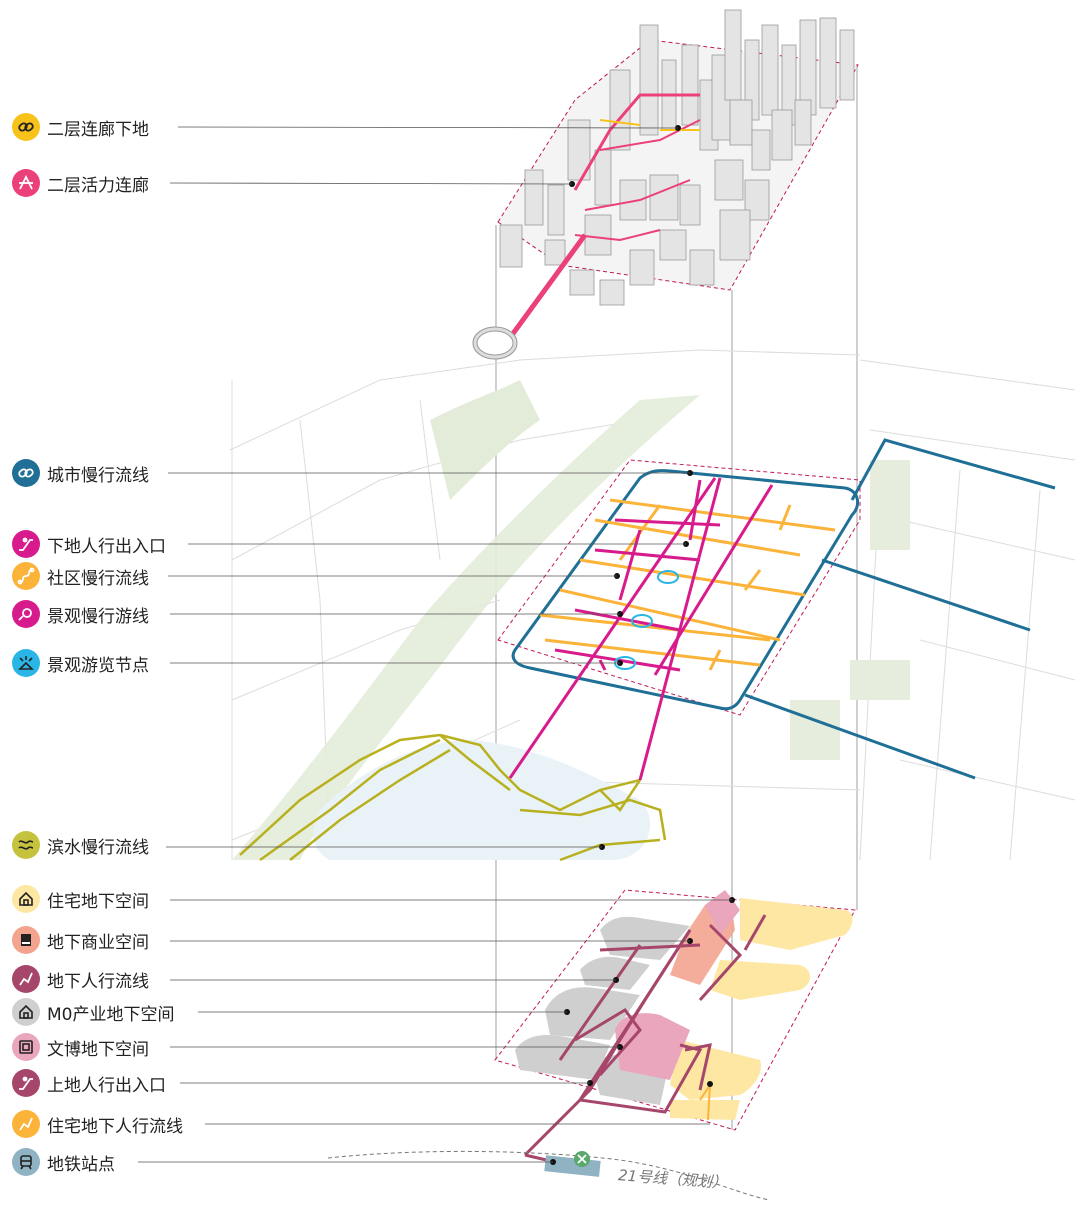 The image size is (1080, 1210). I want to click on leader-dot-l1, so click(678, 128).